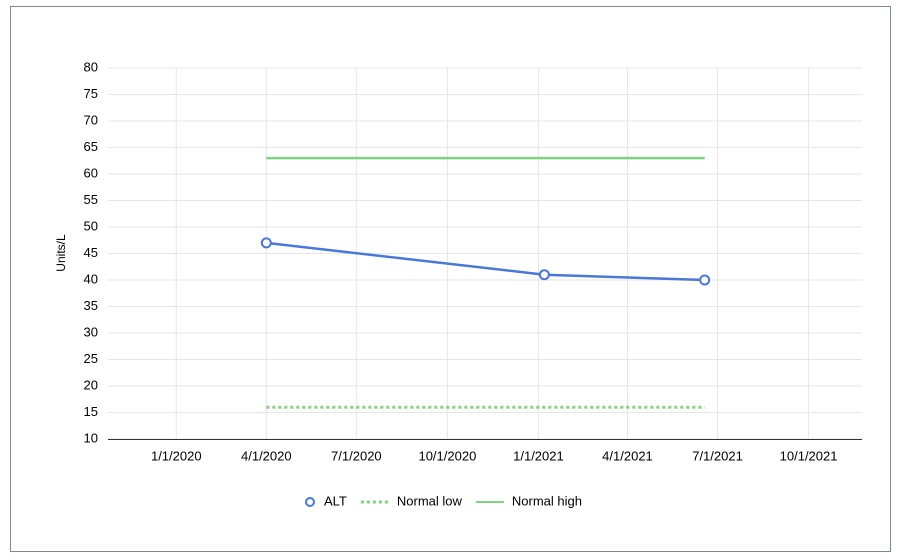 This screenshot has height=560, width=899. I want to click on y-tick-label: 55, so click(91, 199).